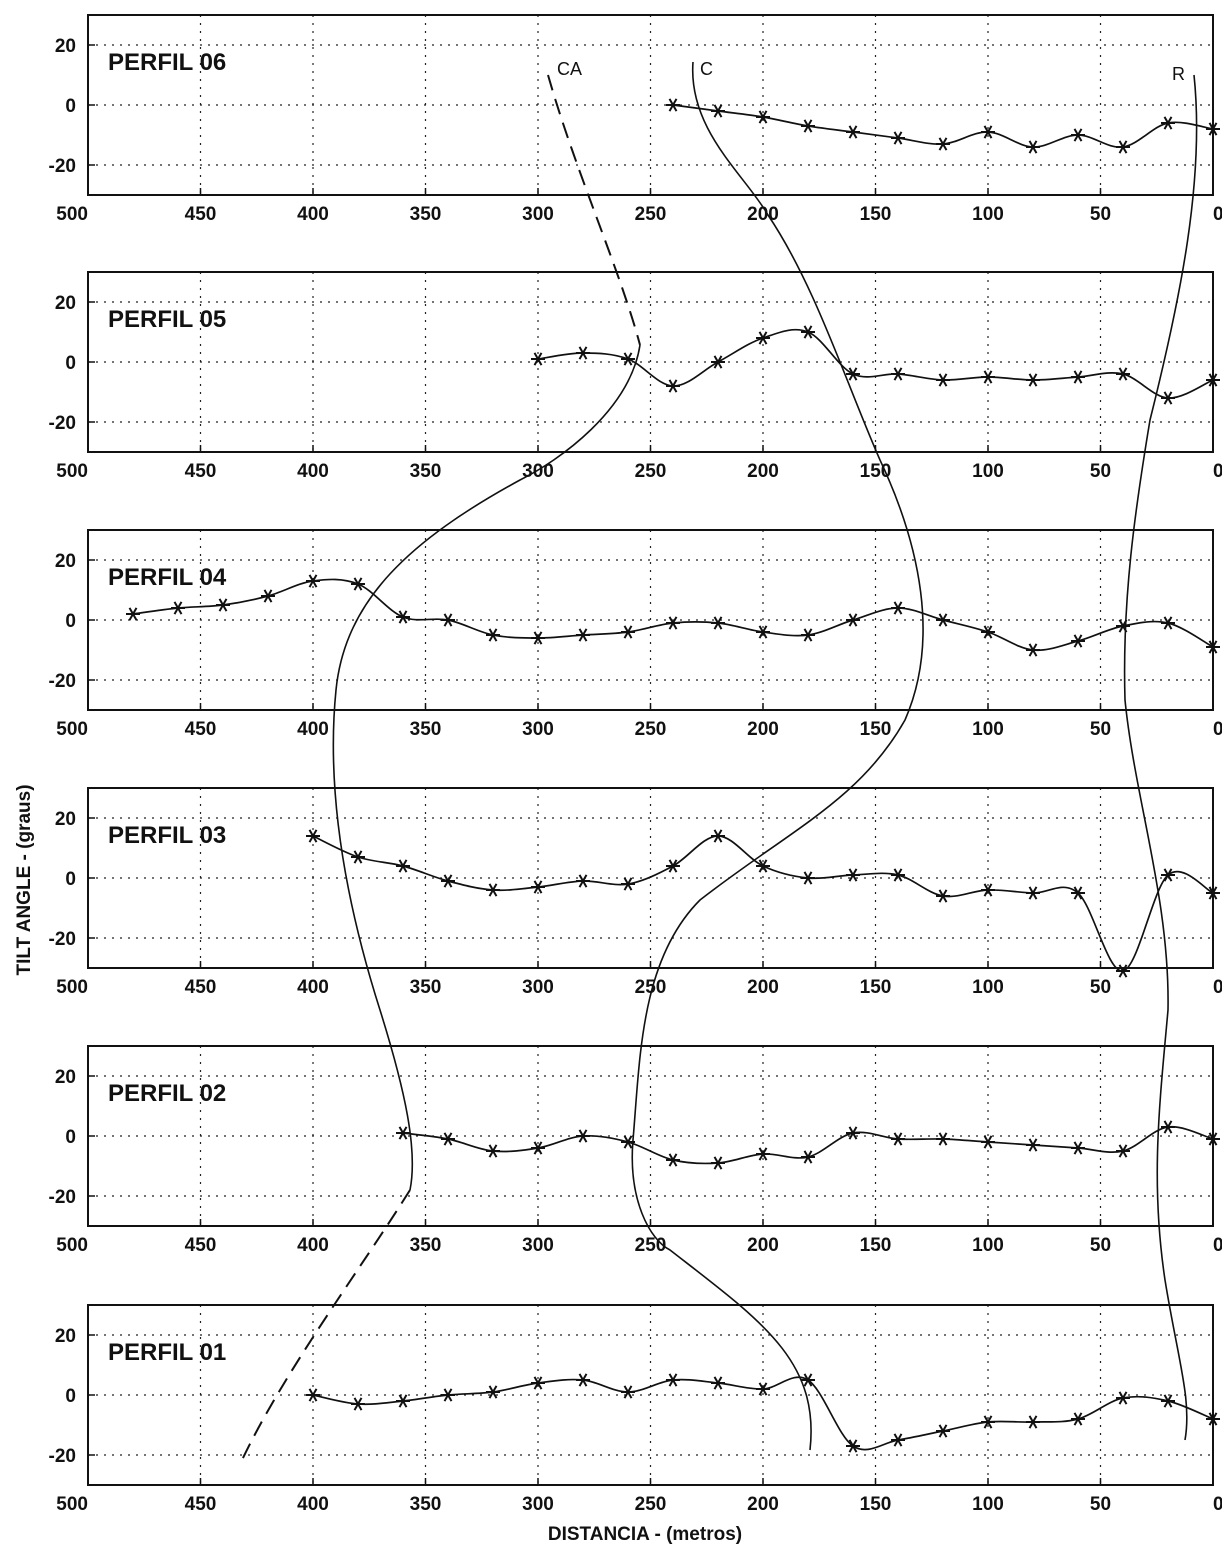 This screenshot has width=1222, height=1548. I want to click on panel-title: PERFIL 05, so click(167, 319).